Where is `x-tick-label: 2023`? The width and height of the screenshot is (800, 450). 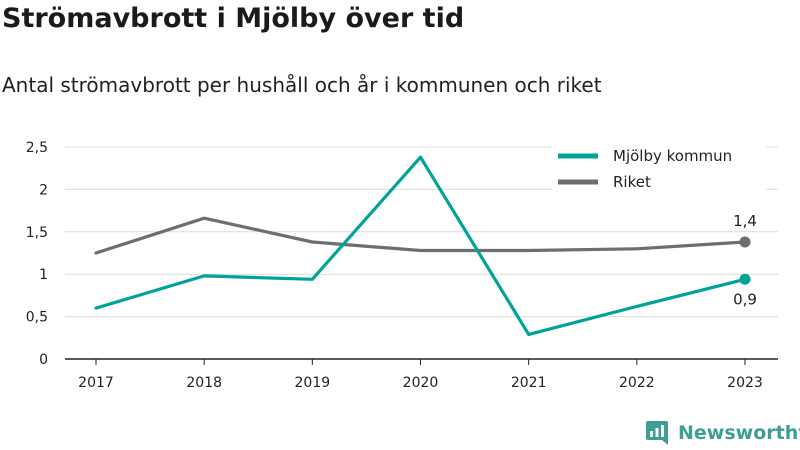 x-tick-label: 2023 is located at coordinates (745, 383).